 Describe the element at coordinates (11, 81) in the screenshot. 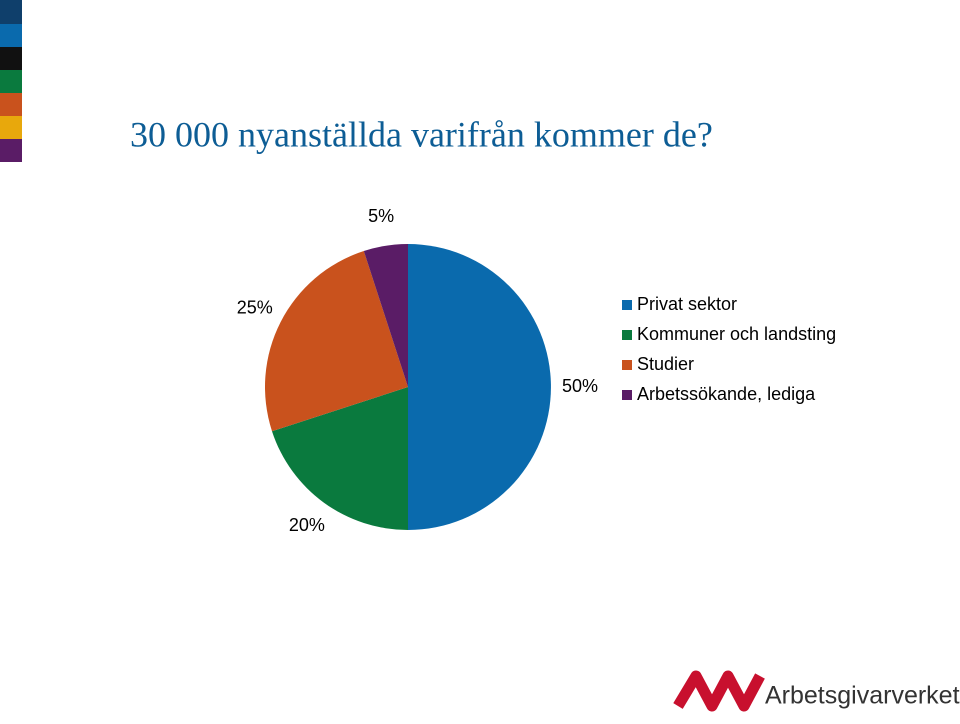

I see `side-stripes` at that location.